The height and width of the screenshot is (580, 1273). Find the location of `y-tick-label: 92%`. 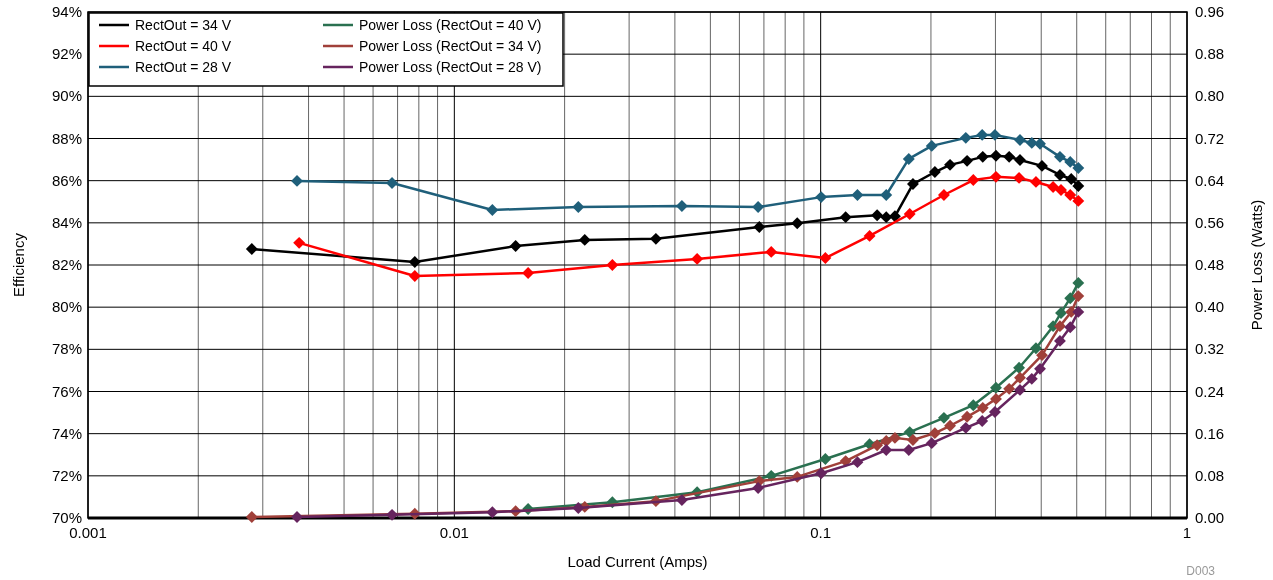

y-tick-label: 92% is located at coordinates (66, 54).